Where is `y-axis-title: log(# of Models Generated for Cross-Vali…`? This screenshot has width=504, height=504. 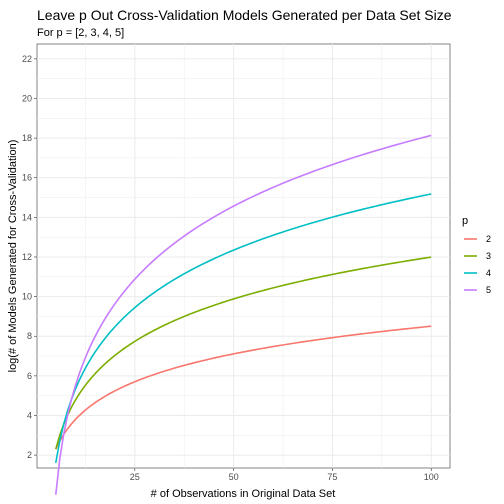 y-axis-title: log(# of Models Generated for Cross-Vali… is located at coordinates (13, 256).